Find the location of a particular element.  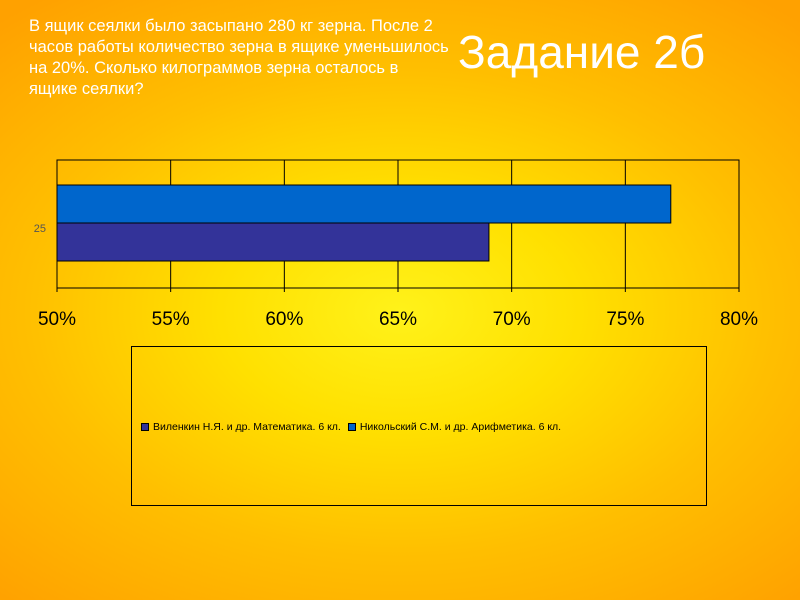

legend-item-series-2: Никольский С.М. и др. Арифметика. 6 кл. is located at coordinates (454, 427).